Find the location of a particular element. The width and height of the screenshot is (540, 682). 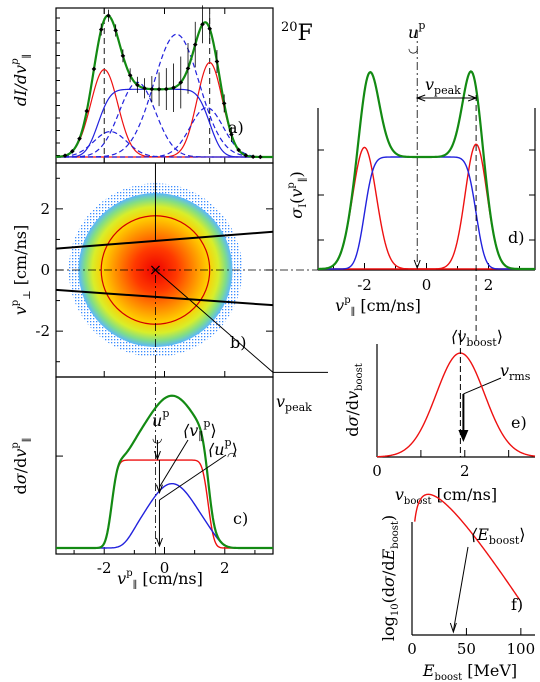

panel-c-red-curve is located at coordinates (164, 504).